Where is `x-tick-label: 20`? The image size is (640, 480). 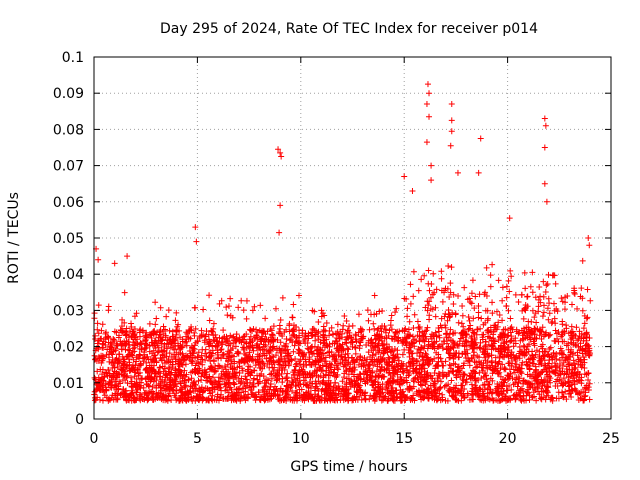
x-tick-label: 20 is located at coordinates (508, 439).